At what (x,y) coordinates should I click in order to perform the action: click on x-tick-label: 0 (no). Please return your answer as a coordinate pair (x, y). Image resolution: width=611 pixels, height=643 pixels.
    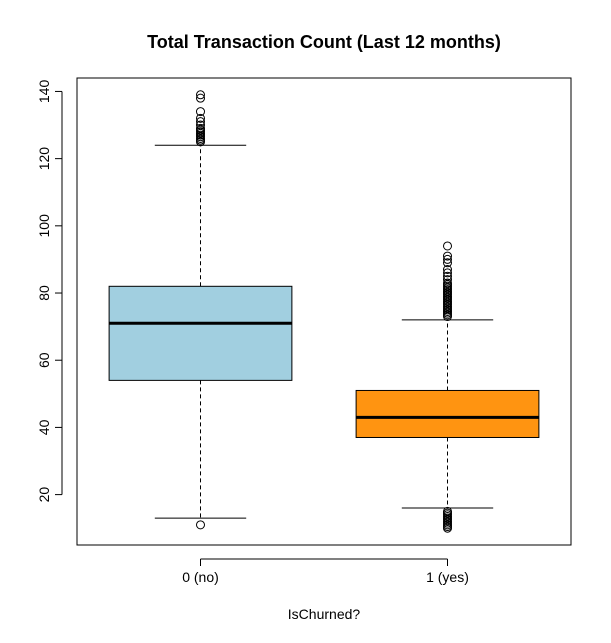
    Looking at the image, I should click on (200, 577).